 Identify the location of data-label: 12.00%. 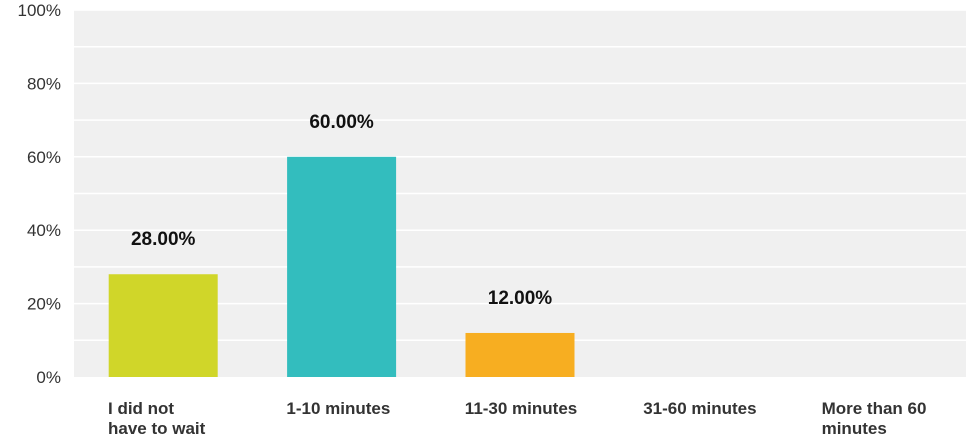
(520, 298).